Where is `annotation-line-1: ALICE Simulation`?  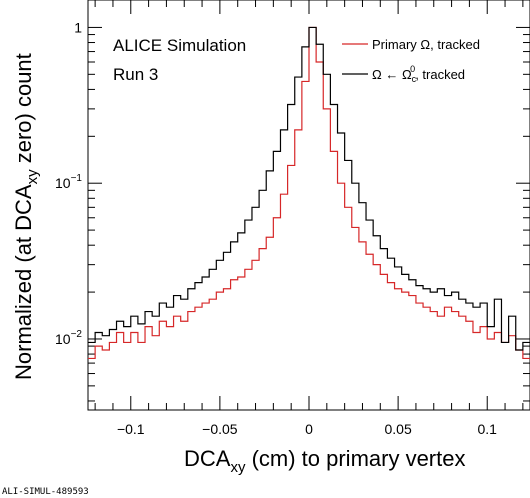
annotation-line-1: ALICE Simulation is located at coordinates (179, 45).